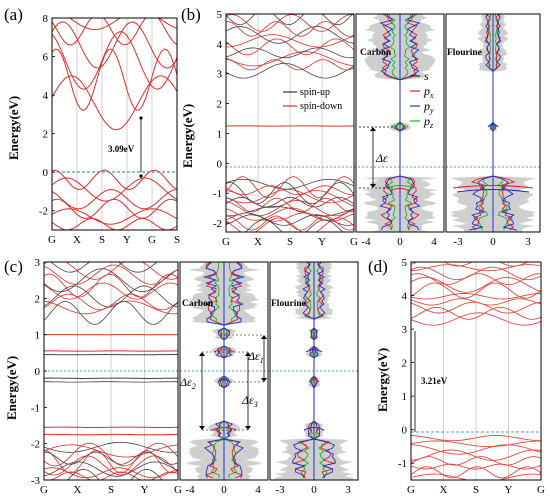 The width and height of the screenshot is (550, 502). What do you see at coordinates (322, 242) in the screenshot?
I see `x-tick-label-3: Y` at bounding box center [322, 242].